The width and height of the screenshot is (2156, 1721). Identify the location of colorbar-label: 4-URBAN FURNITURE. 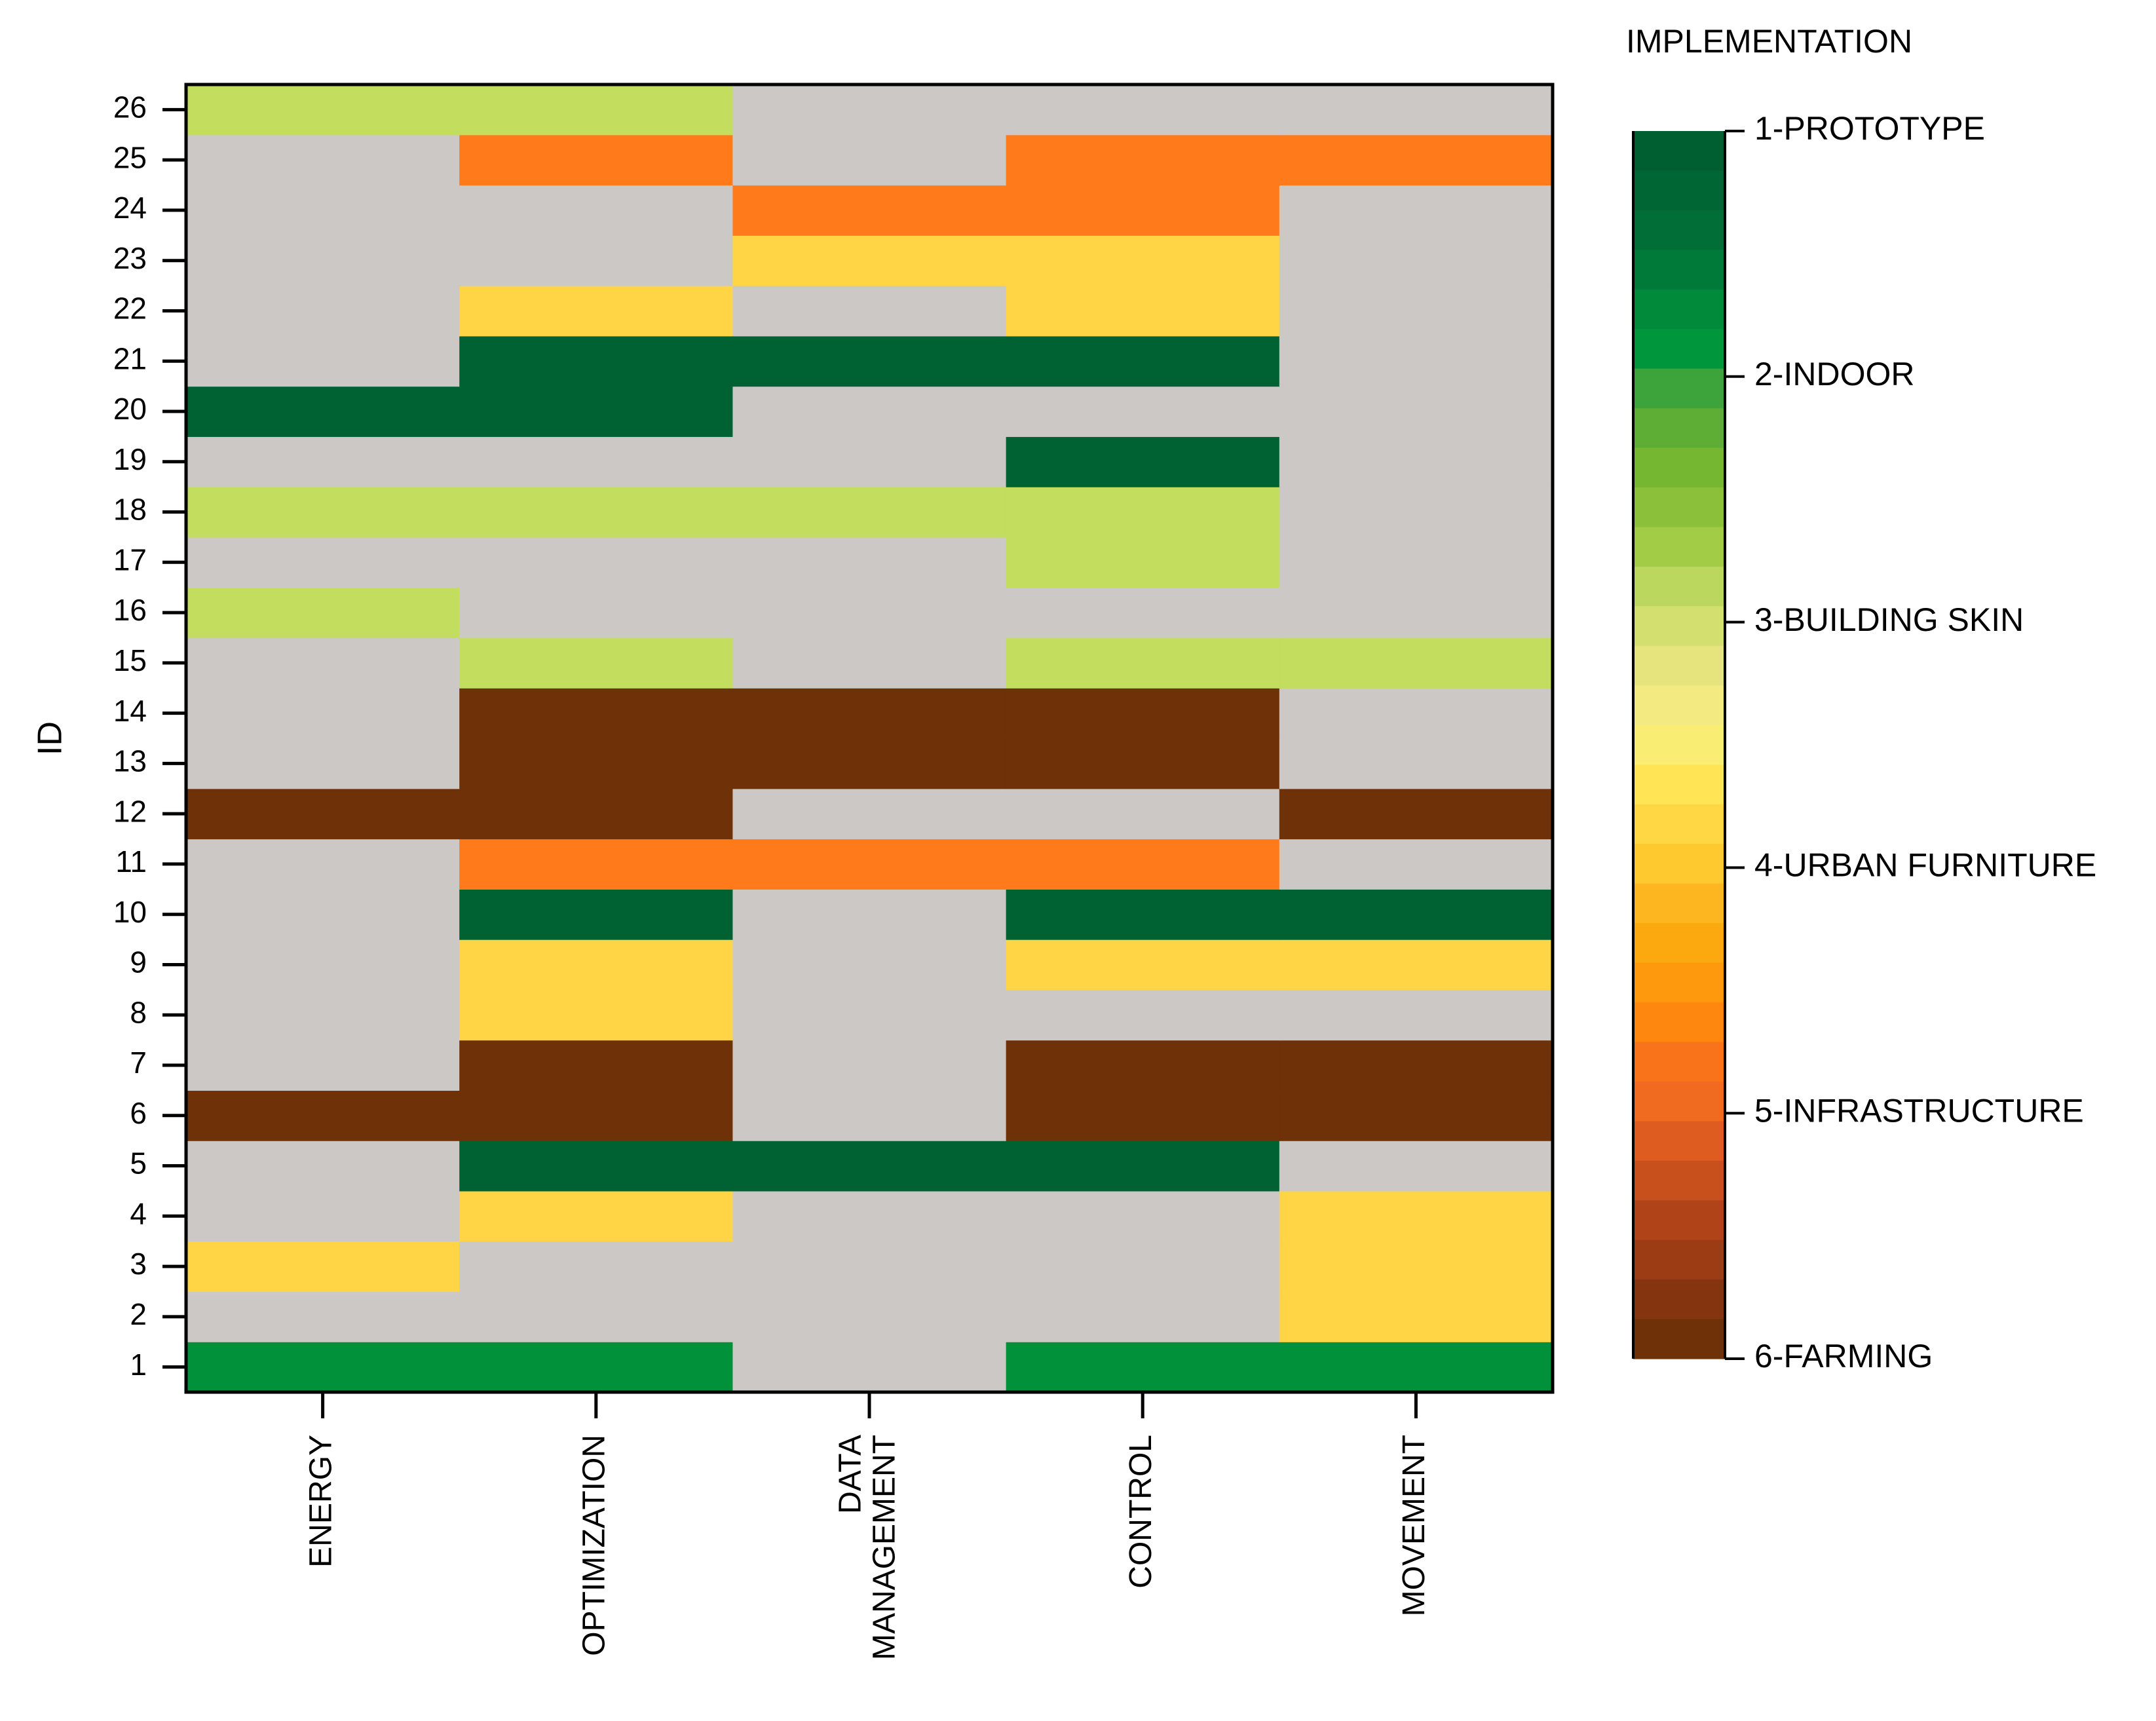
(1925, 865).